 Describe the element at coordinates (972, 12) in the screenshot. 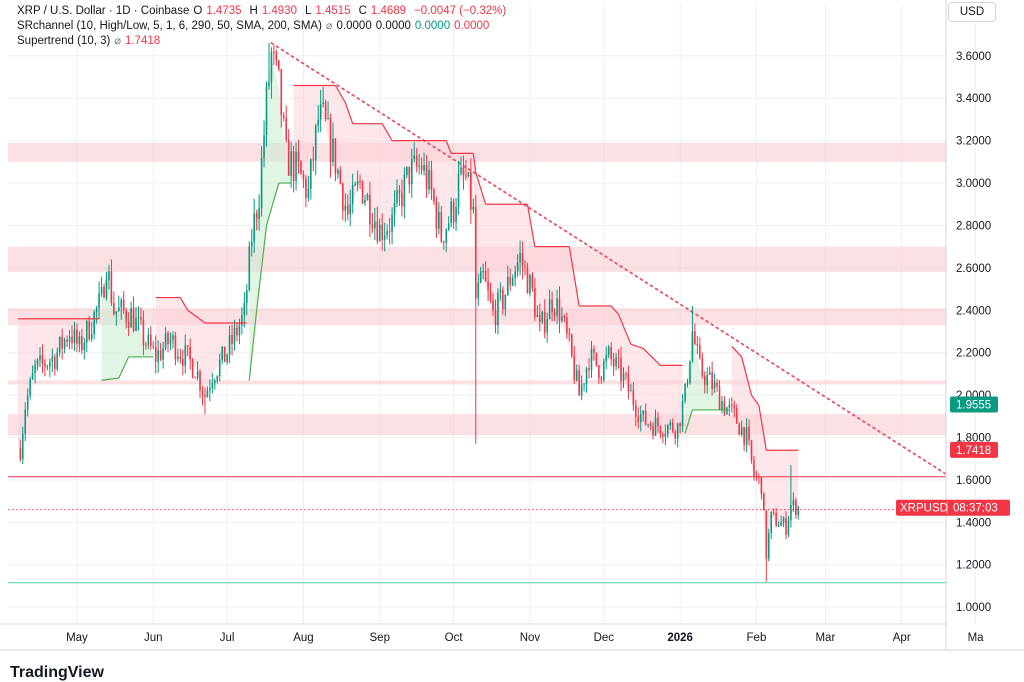

I see `currency-button: USD` at that location.